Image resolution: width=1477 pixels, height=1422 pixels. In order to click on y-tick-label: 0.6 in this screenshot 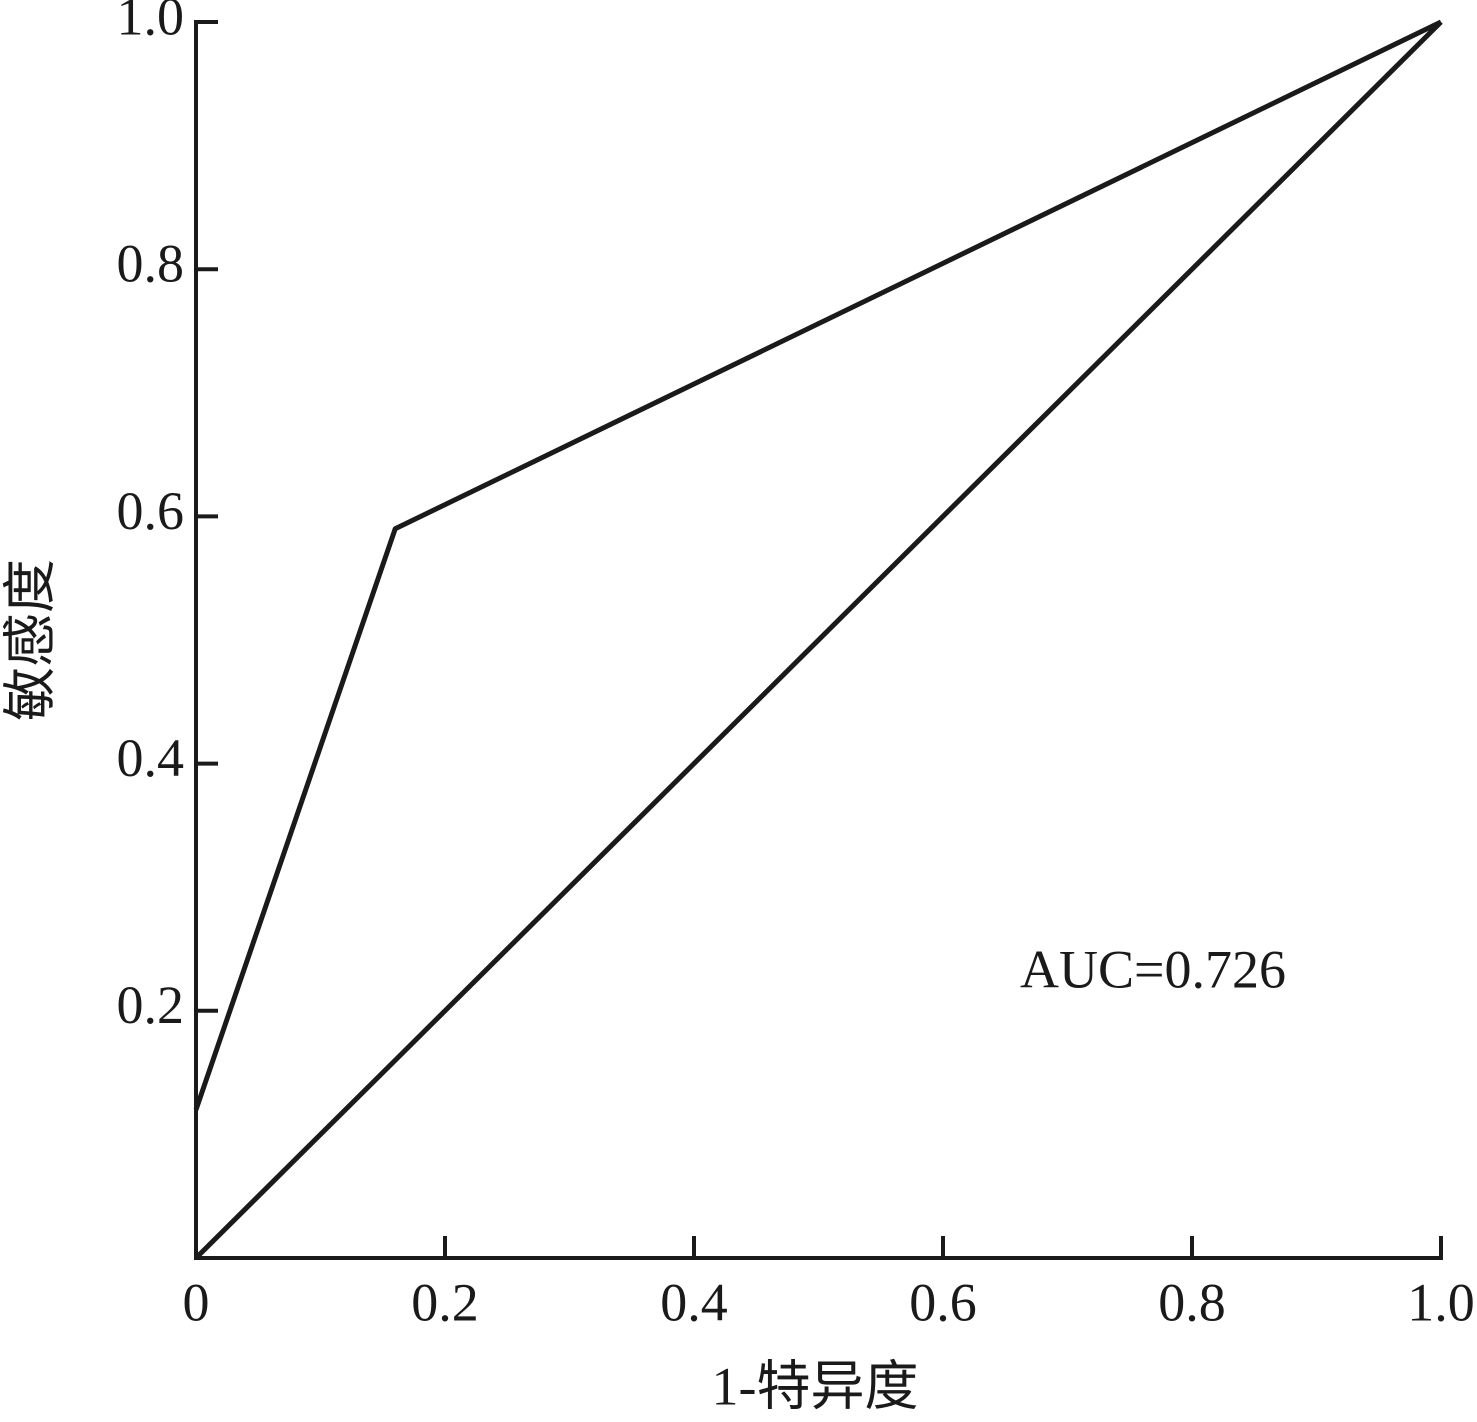, I will do `click(151, 511)`.